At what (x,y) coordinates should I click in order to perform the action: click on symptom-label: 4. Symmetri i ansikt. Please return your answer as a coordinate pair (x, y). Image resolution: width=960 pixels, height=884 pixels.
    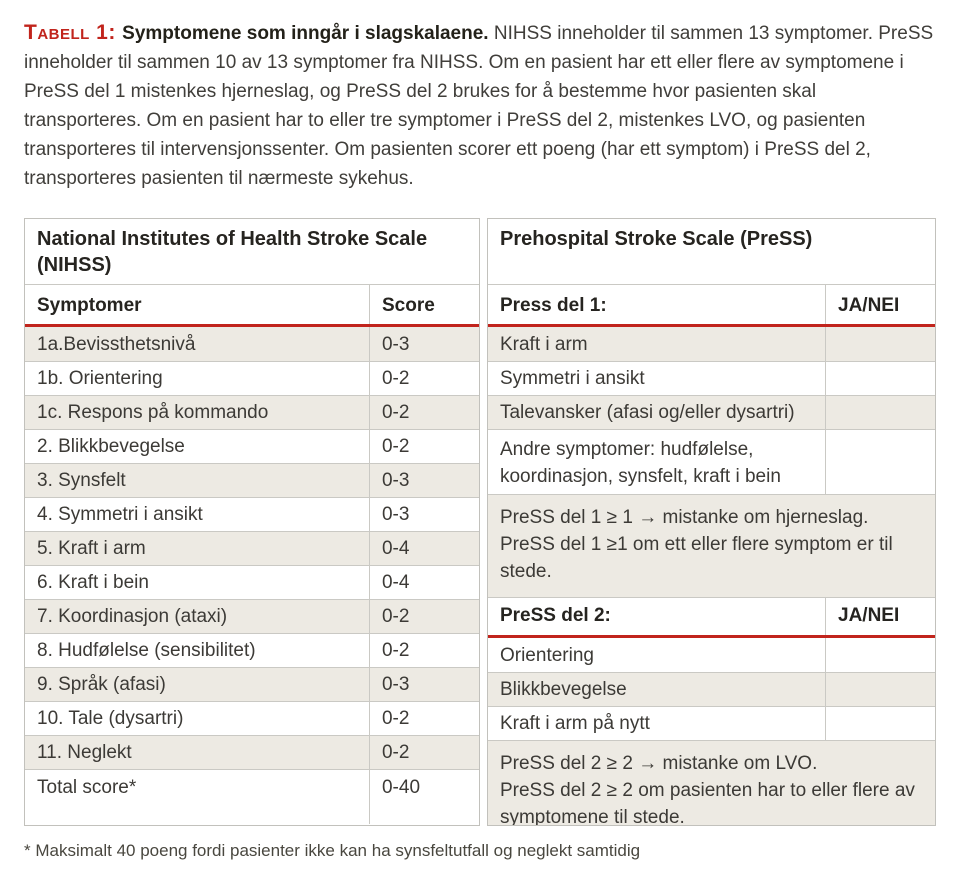
    Looking at the image, I should click on (120, 514).